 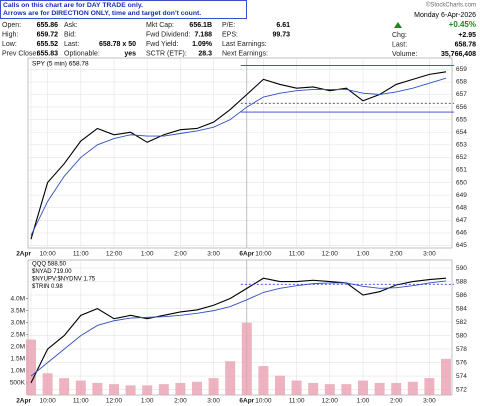 I want to click on quote-label: Last Earnings:, so click(x=244, y=44).